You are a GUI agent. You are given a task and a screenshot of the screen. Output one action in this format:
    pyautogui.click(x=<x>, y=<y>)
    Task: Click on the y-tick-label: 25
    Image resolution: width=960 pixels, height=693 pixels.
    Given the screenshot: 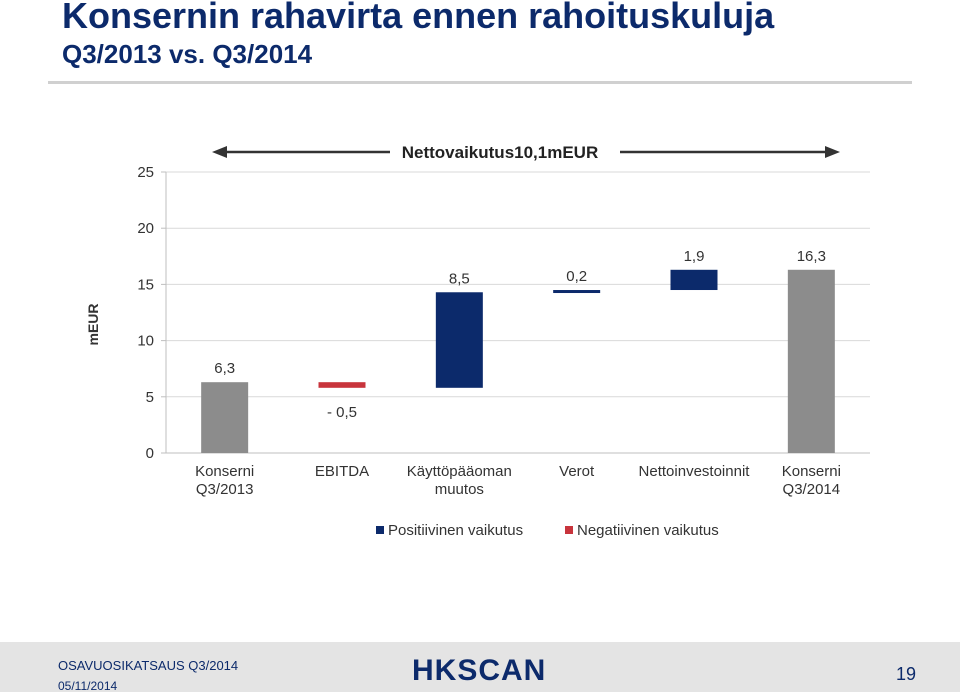 What is the action you would take?
    pyautogui.click(x=145, y=172)
    